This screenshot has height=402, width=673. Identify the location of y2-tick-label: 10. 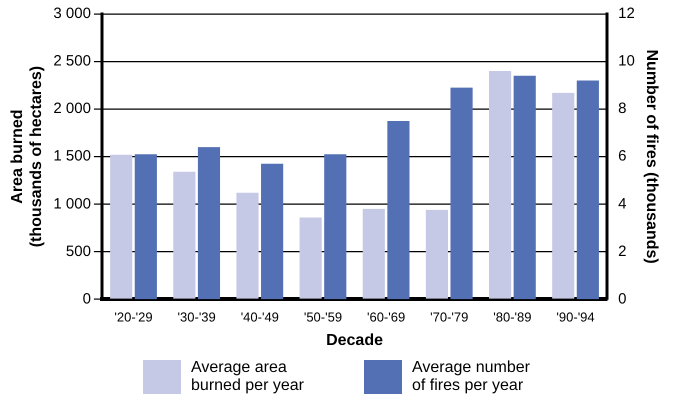
(626, 61).